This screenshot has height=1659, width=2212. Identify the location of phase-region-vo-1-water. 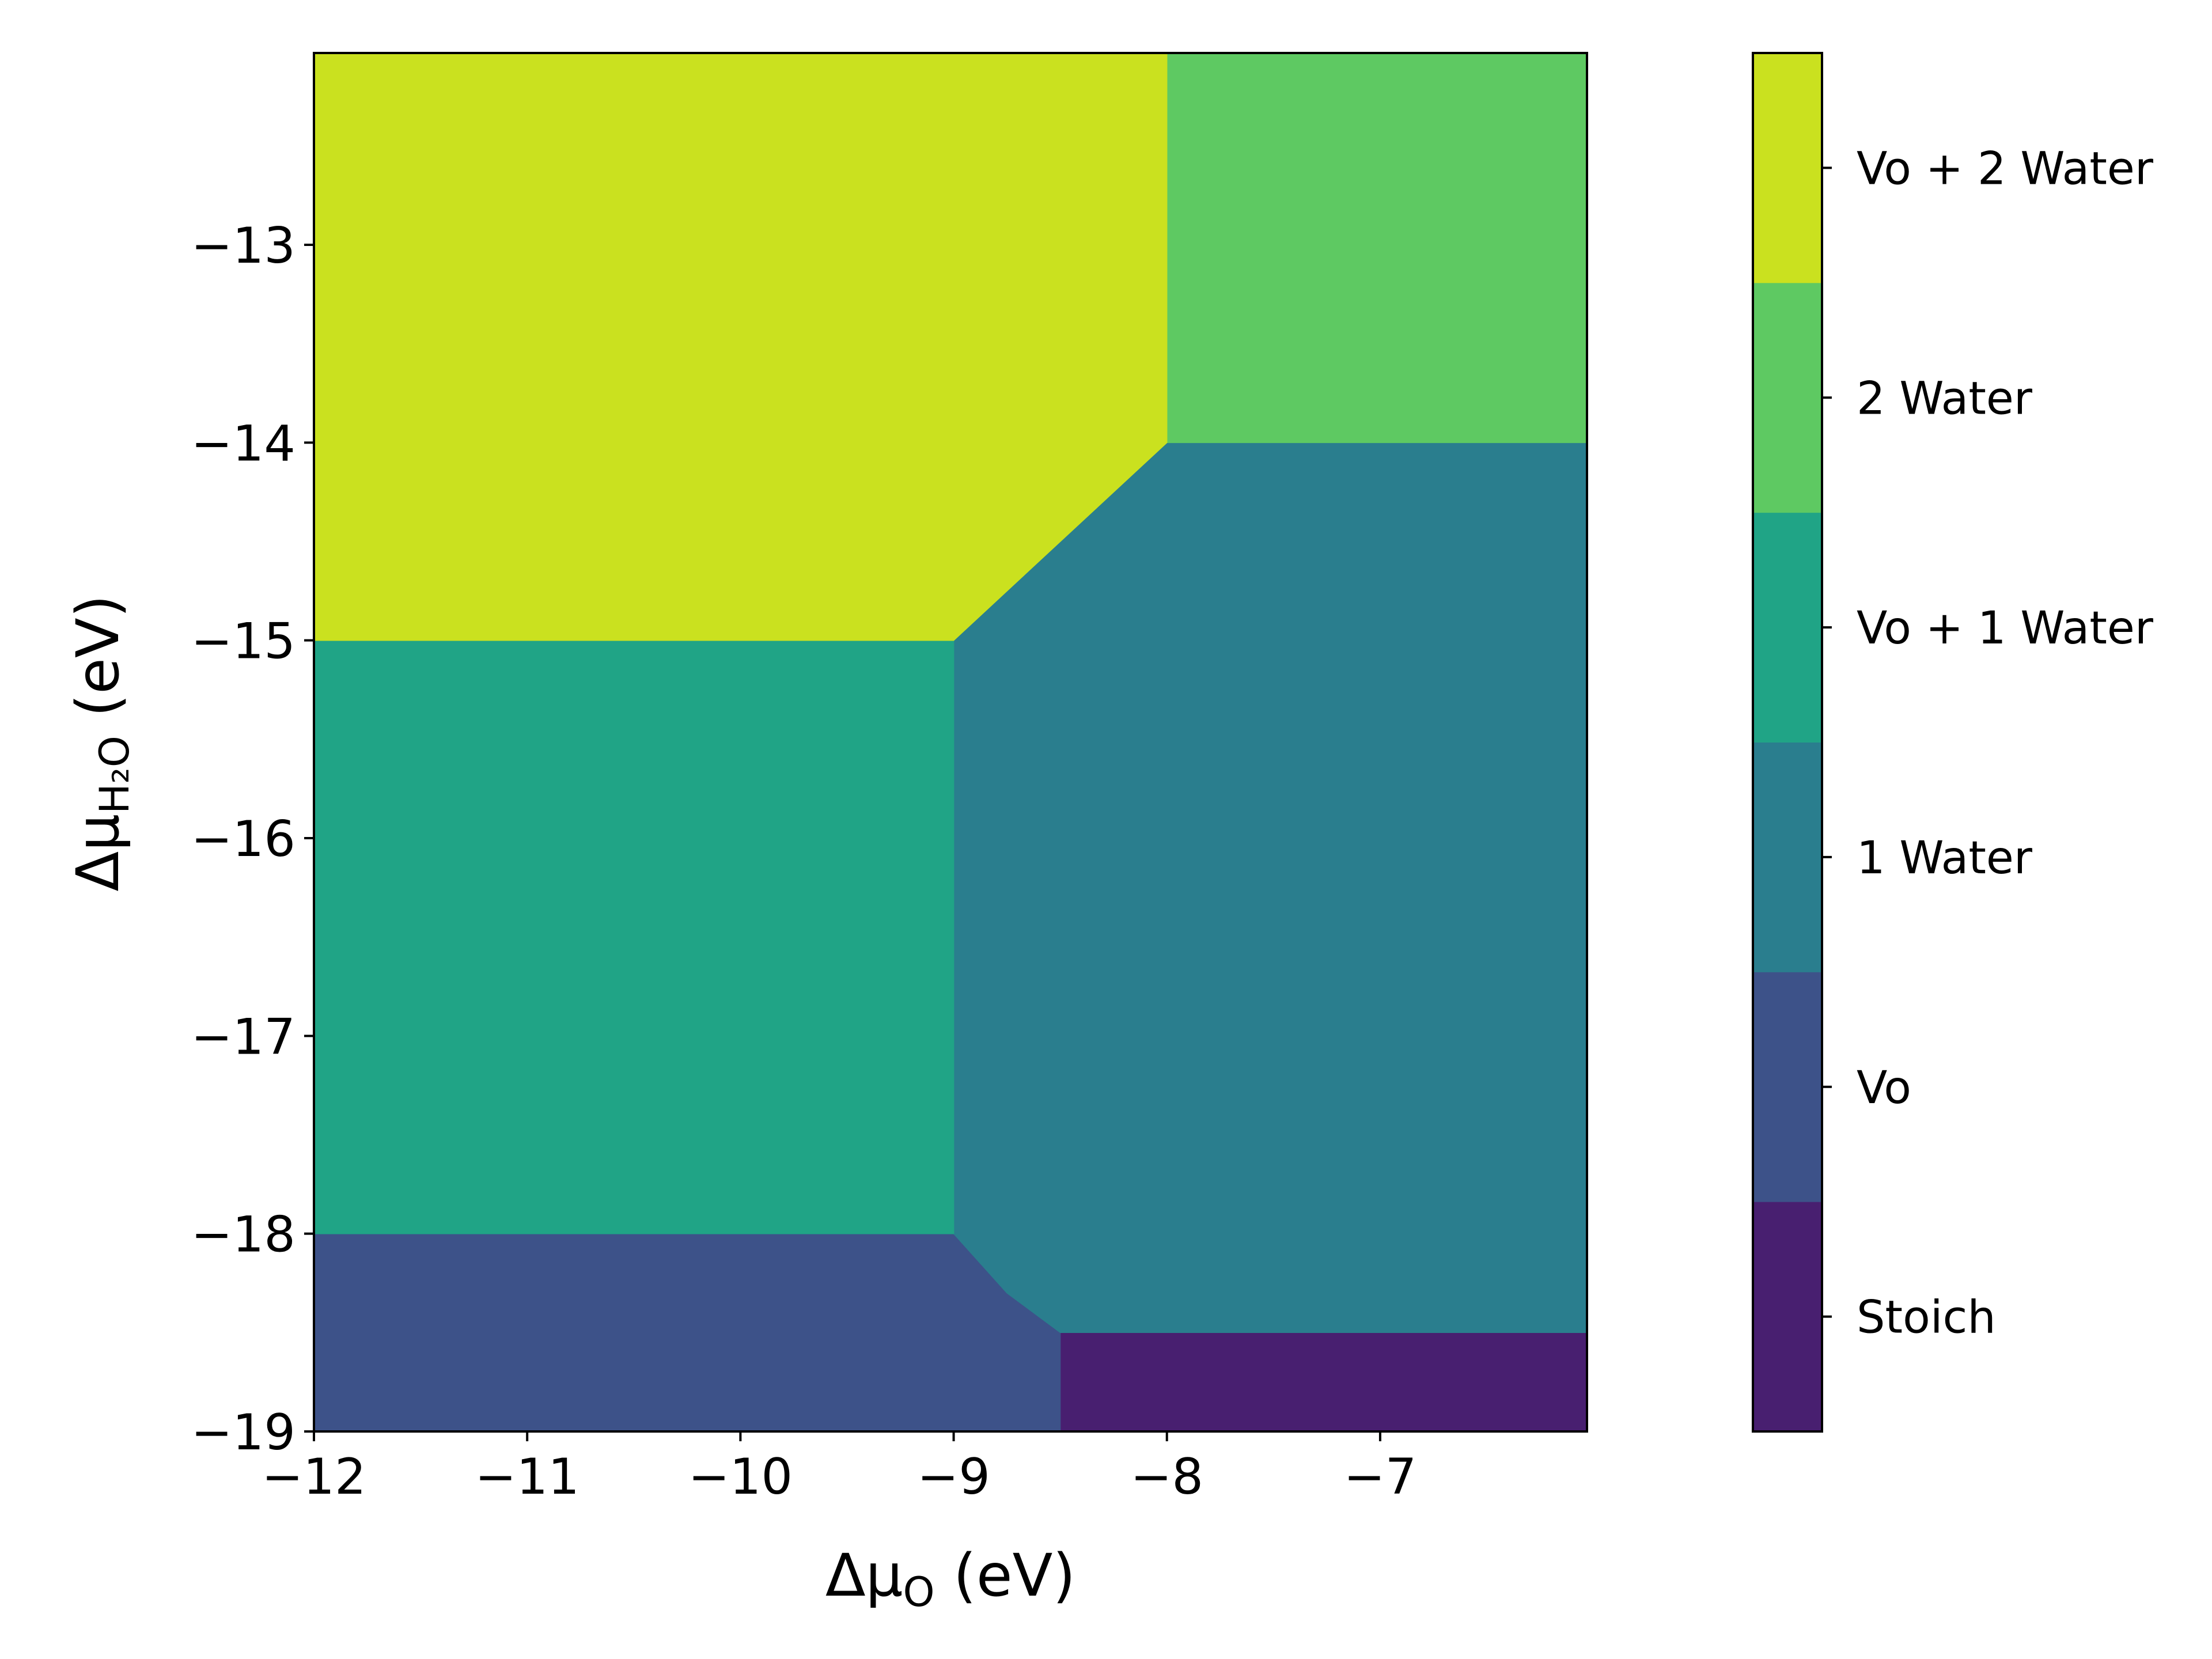
(634, 936).